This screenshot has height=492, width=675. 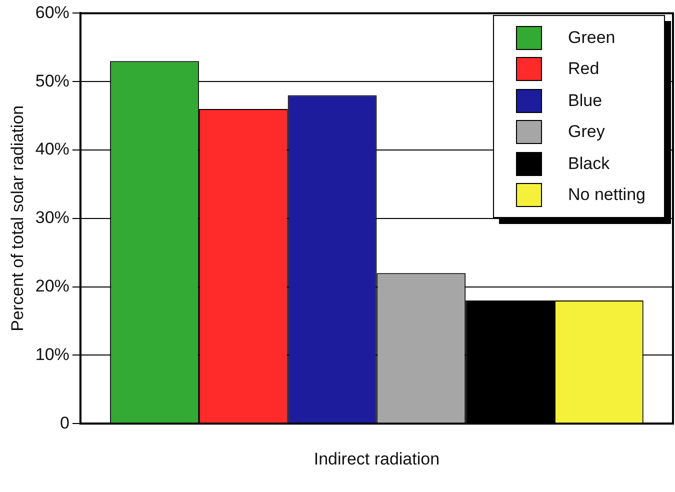 I want to click on legend-label: No netting, so click(x=607, y=195).